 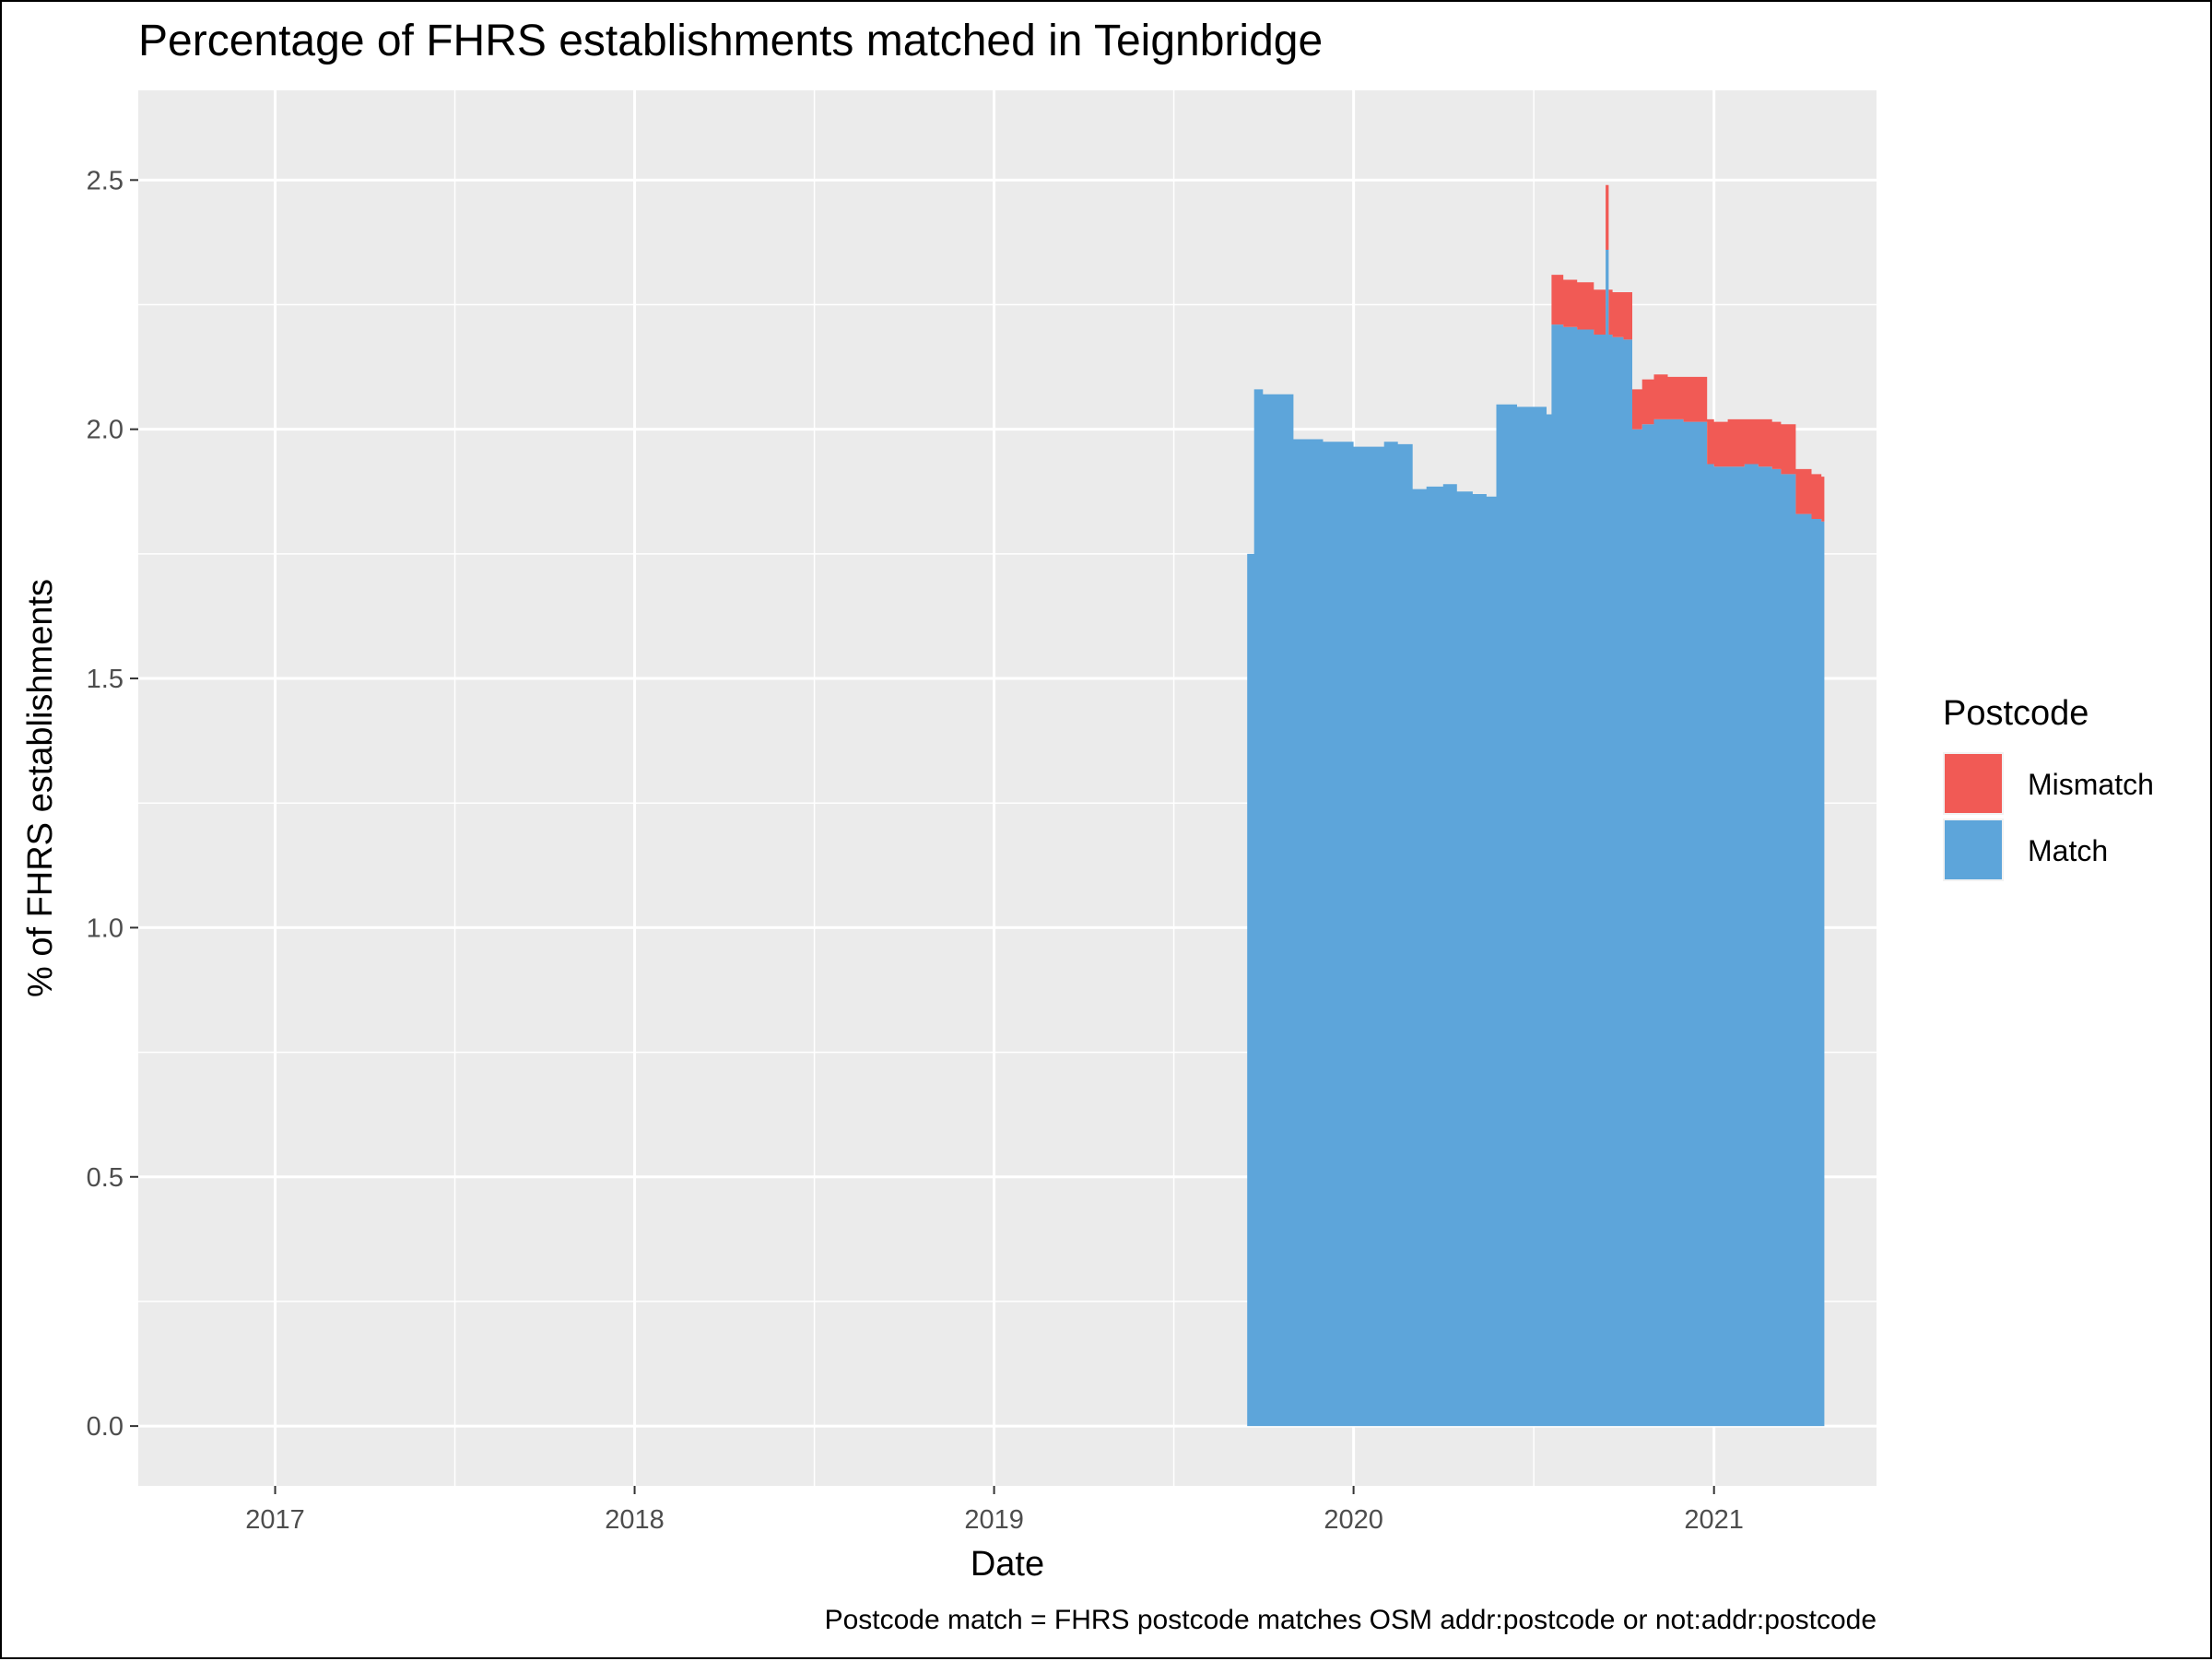 What do you see at coordinates (1714, 1520) in the screenshot?
I see `x-tick-label: 2021` at bounding box center [1714, 1520].